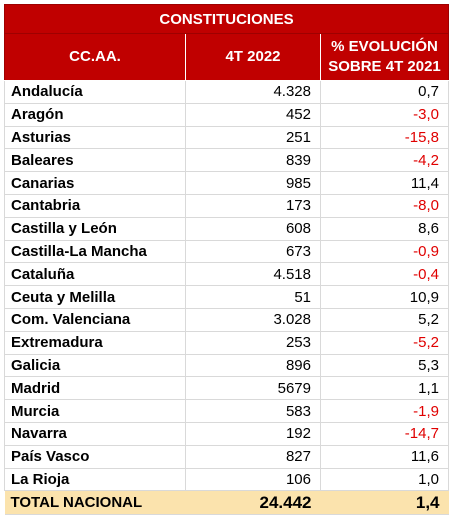 The image size is (456, 526). I want to click on table-row: Murcia 583 -1,9, so click(226, 411).